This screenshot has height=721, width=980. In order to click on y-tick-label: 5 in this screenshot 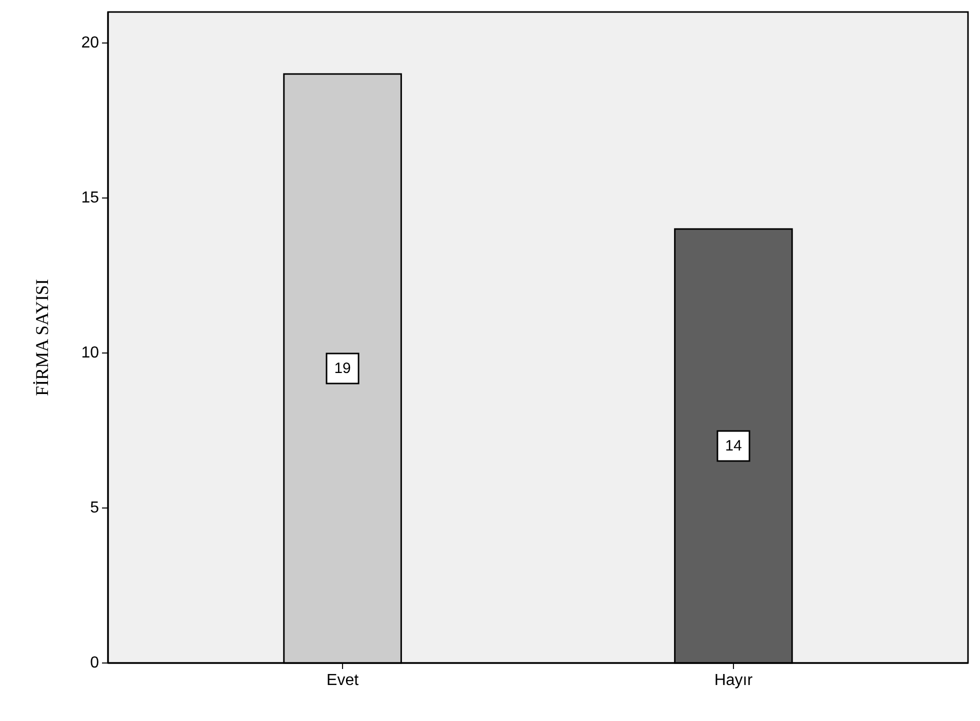, I will do `click(95, 508)`.